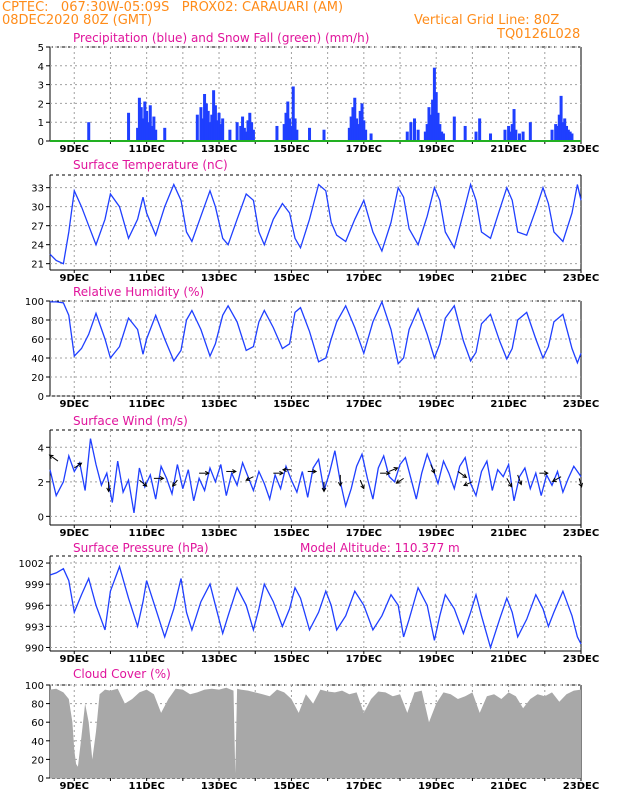 This screenshot has width=618, height=800. Describe the element at coordinates (436, 533) in the screenshot. I see `panel-3-xtick-label: 19DEC` at that location.